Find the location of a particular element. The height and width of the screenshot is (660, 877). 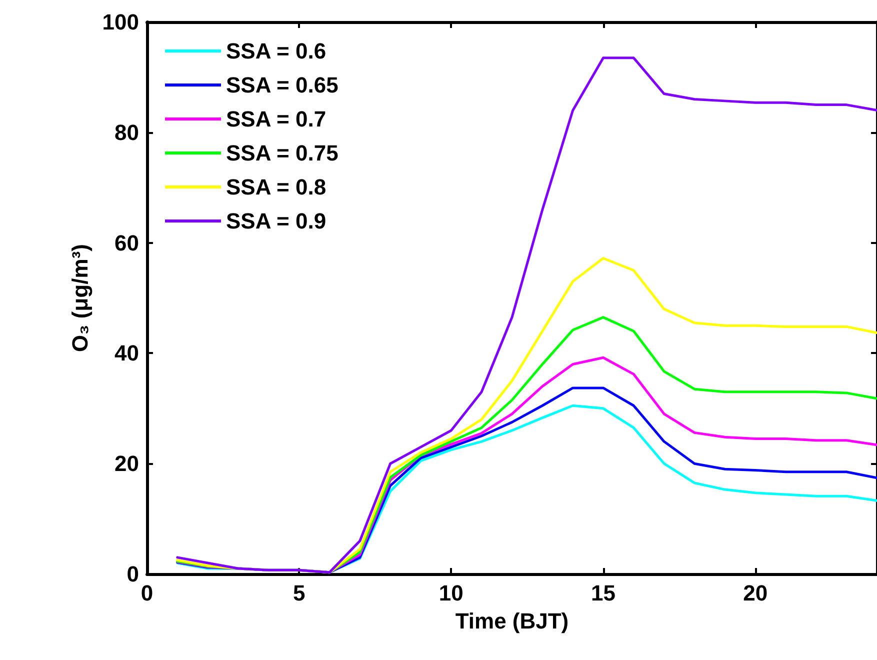

legend-label: SSA = 0.7 is located at coordinates (276, 119).